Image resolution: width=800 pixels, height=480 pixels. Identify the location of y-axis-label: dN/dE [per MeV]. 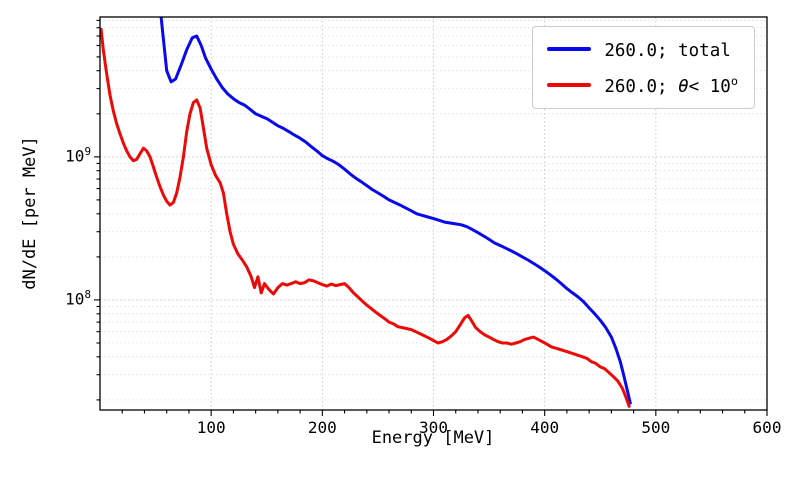
(30, 213).